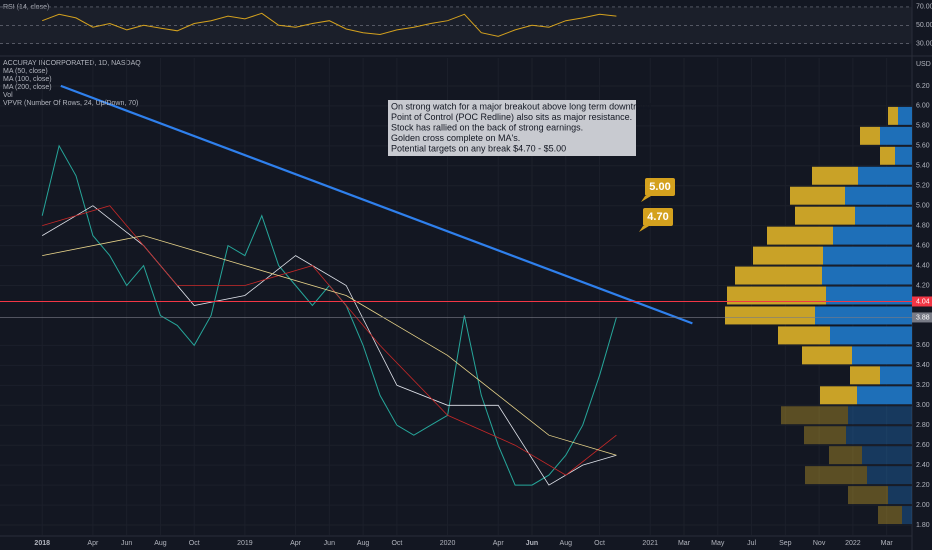  I want to click on y-tick-label: 2.20, so click(923, 485).